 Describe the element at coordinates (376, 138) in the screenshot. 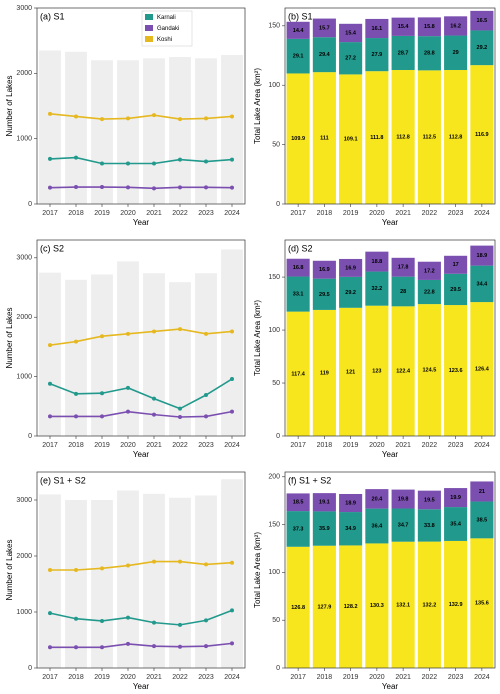

I see `value-label: 111.8` at that location.